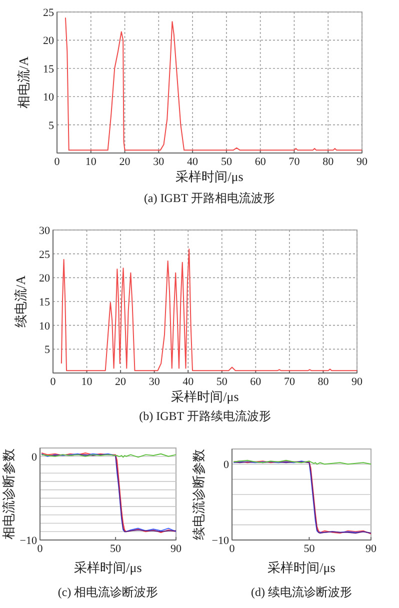 Image resolution: width=399 pixels, height=608 pixels. What do you see at coordinates (35, 457) in the screenshot?
I see `y-tick-label: 0` at bounding box center [35, 457].